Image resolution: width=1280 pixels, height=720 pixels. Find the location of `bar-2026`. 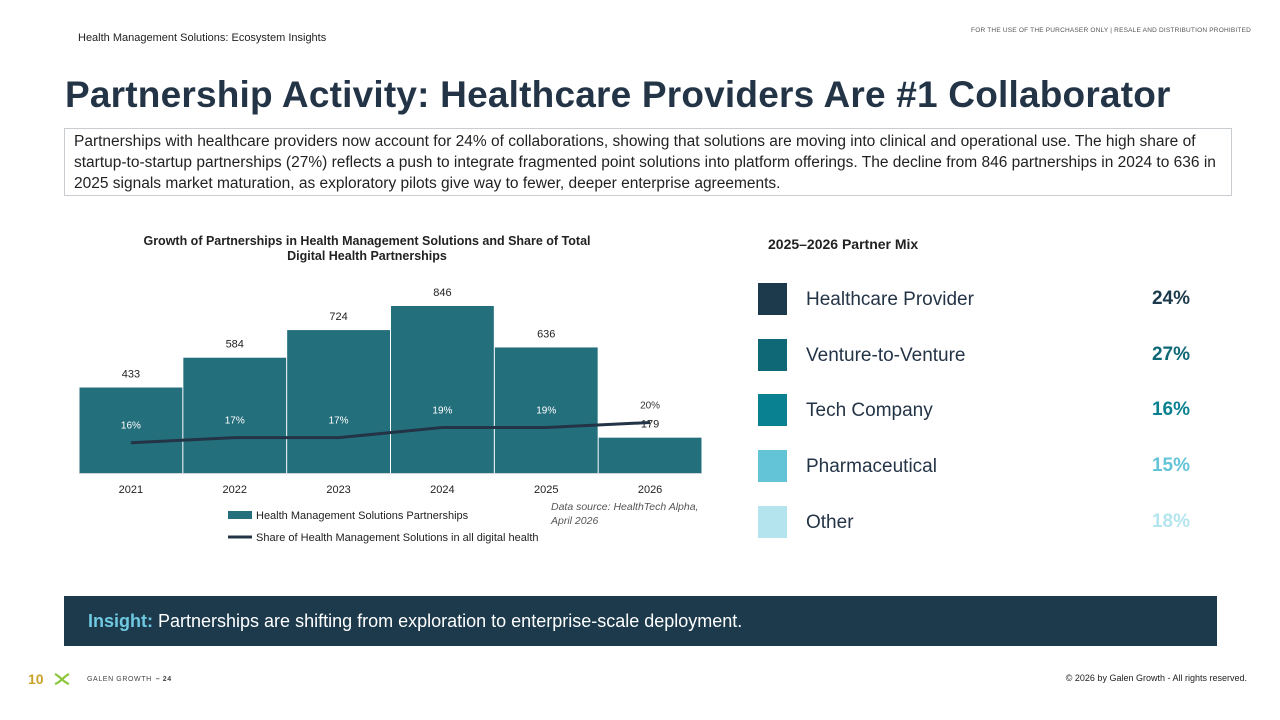

bar-2026 is located at coordinates (650, 455).